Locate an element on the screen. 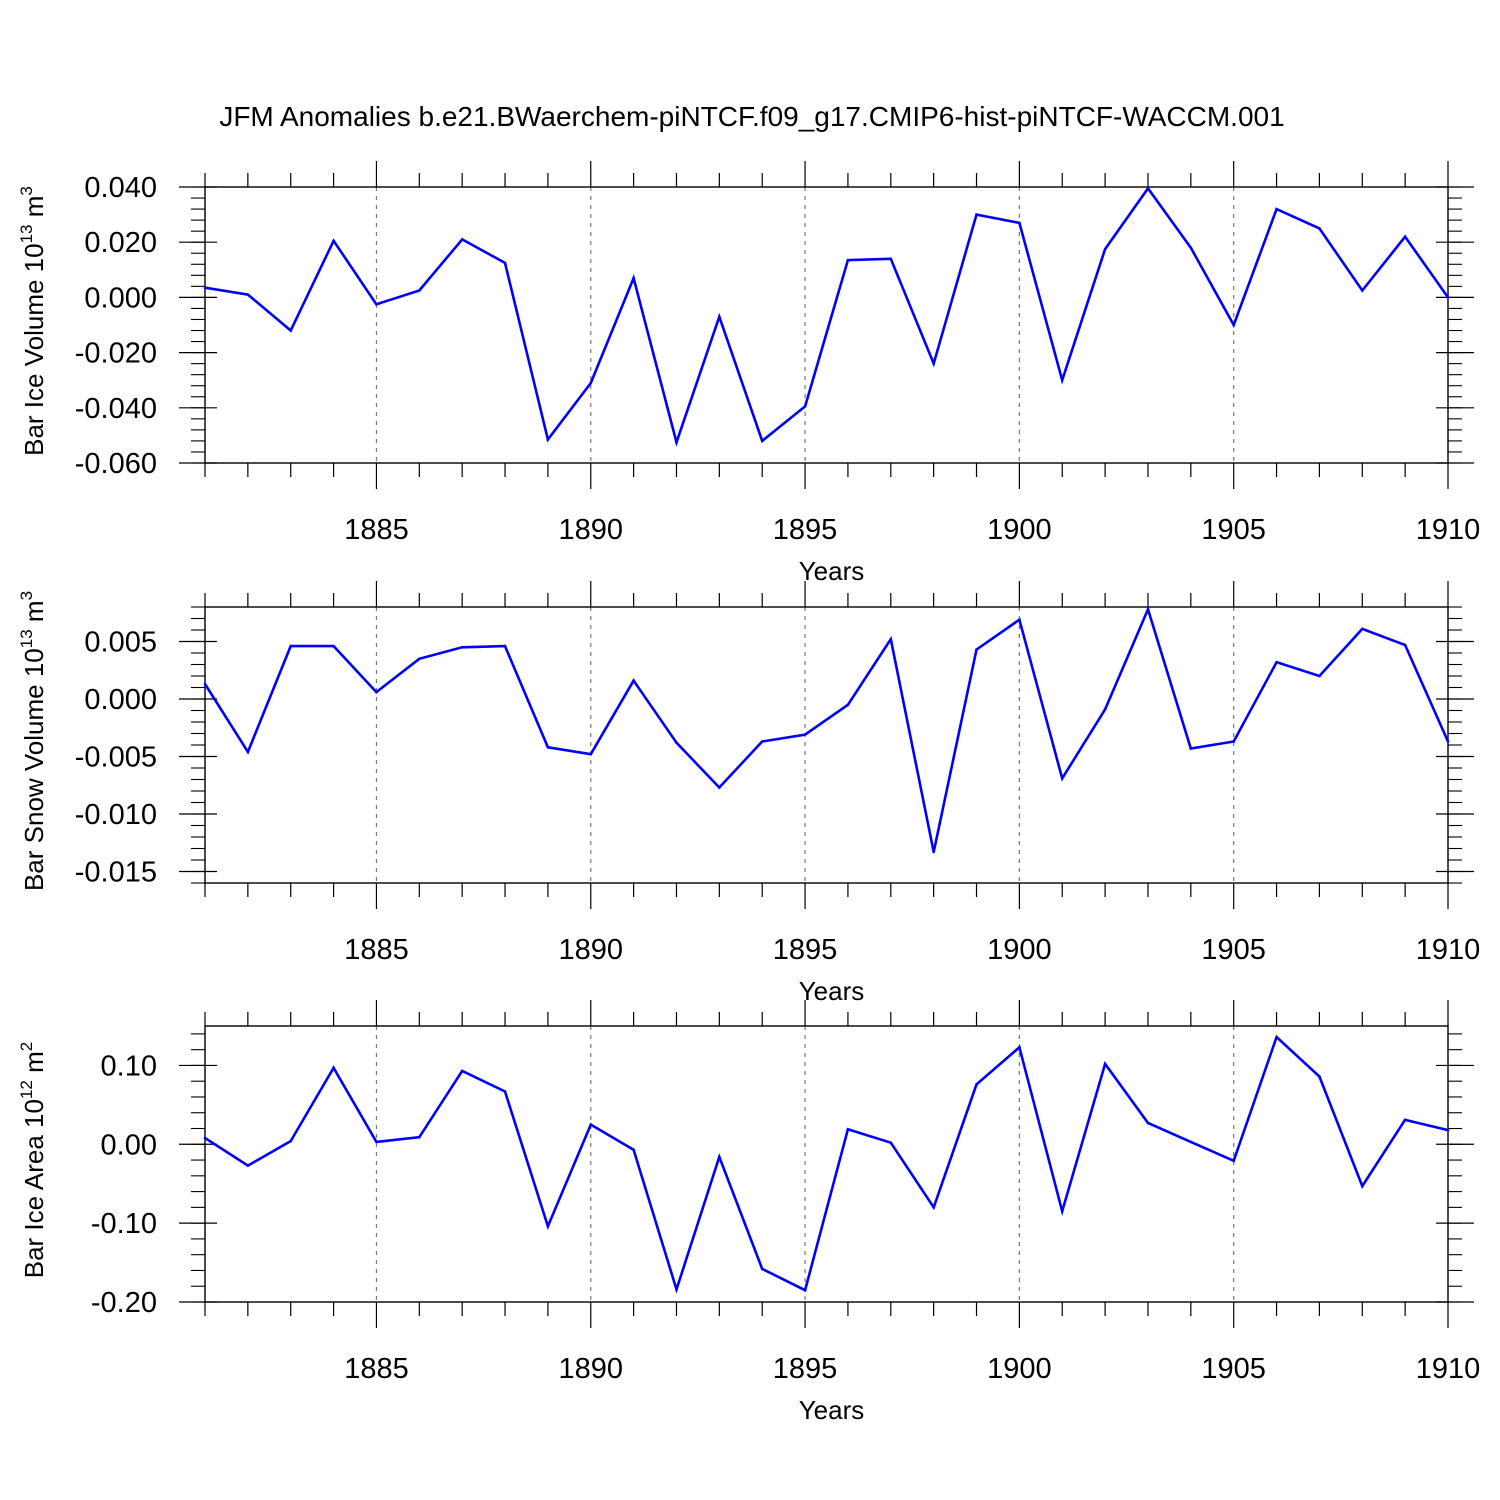 This screenshot has width=1500, height=1500. y-tick-label: 0.040 is located at coordinates (120, 188).